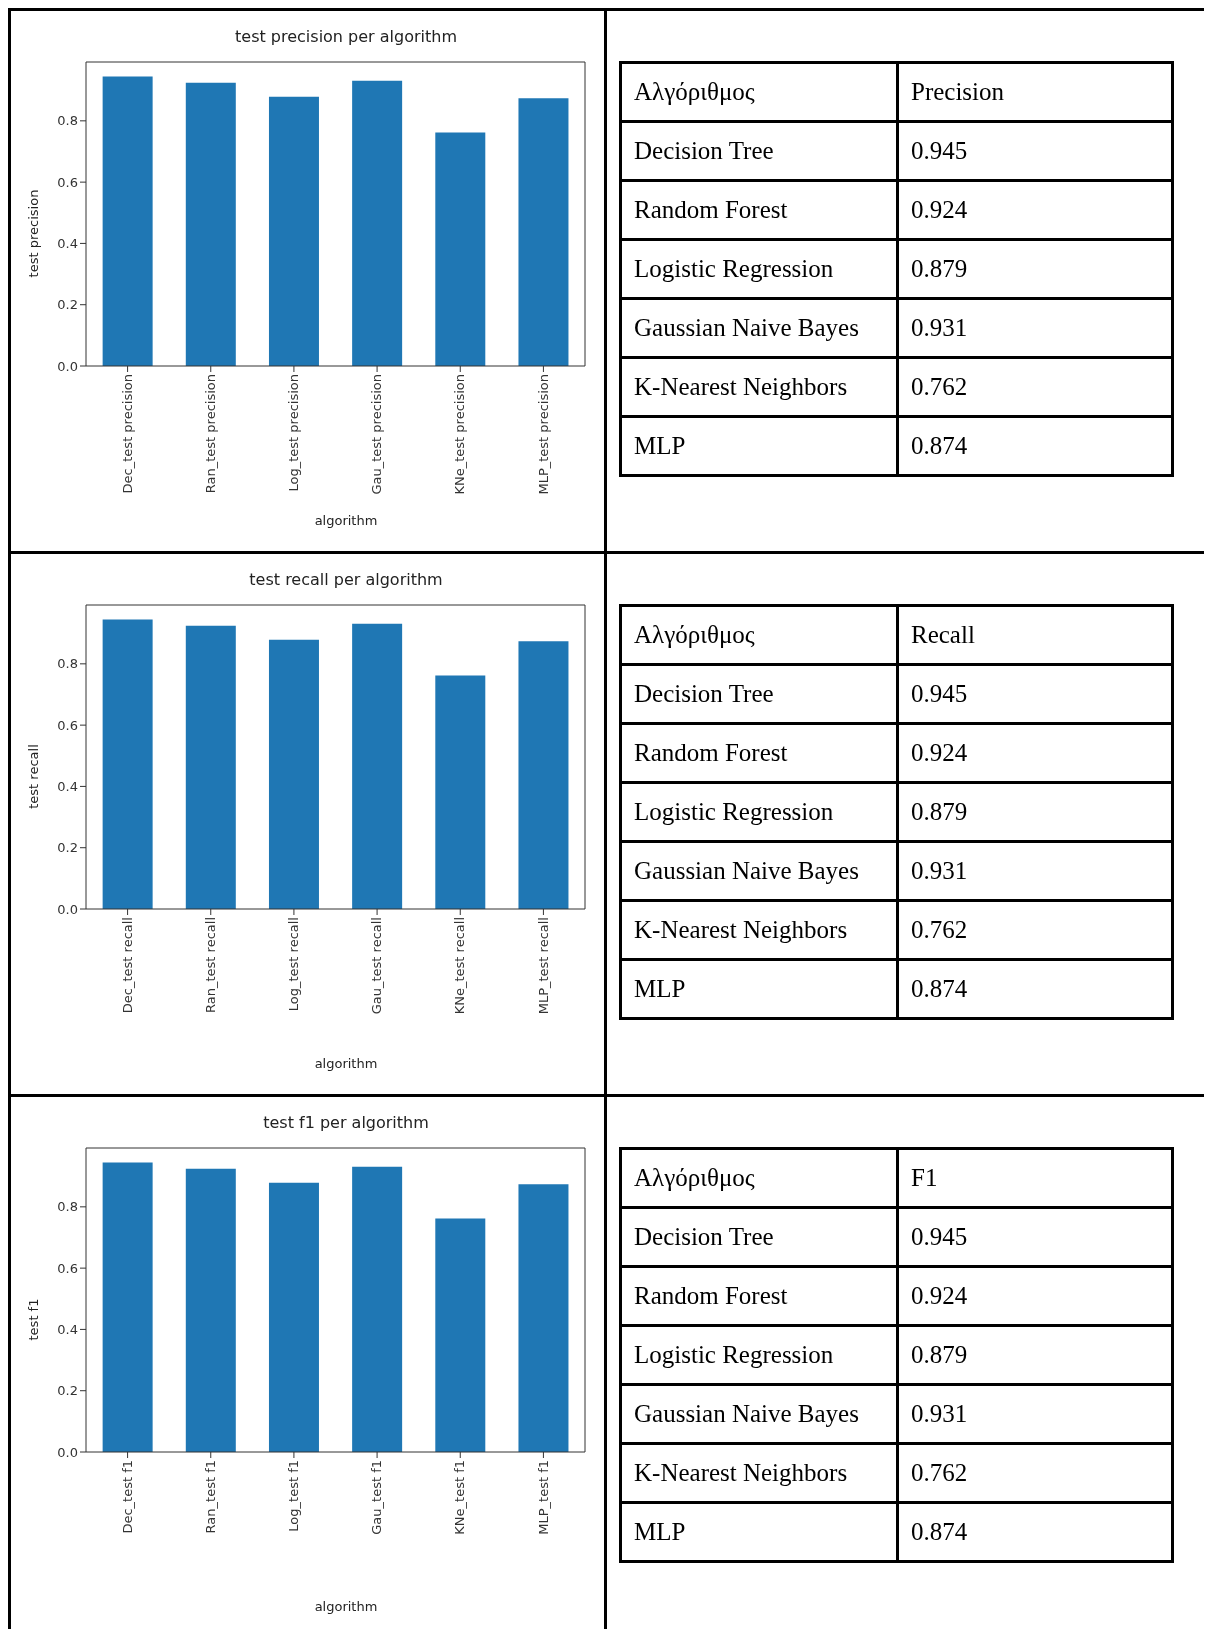 The height and width of the screenshot is (1629, 1209). What do you see at coordinates (33, 1320) in the screenshot?
I see `y-axis-title: test f1` at bounding box center [33, 1320].